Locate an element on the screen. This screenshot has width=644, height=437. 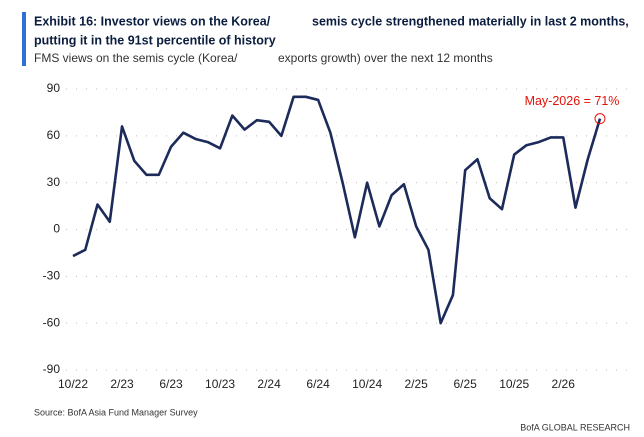
x-tick-label: 2/23 is located at coordinates (122, 384).